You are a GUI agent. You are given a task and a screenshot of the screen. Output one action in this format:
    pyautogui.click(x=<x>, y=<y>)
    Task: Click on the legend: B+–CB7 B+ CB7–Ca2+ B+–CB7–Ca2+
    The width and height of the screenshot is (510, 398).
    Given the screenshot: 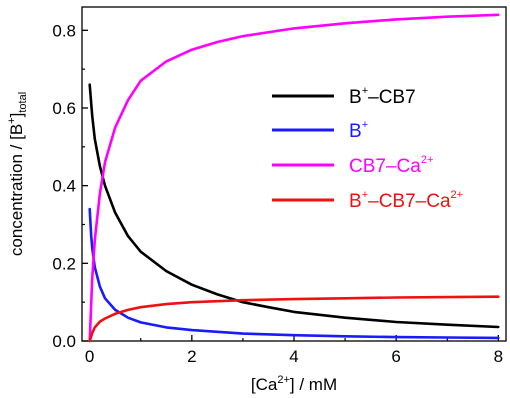 What is the action you would take?
    pyautogui.click(x=367, y=148)
    